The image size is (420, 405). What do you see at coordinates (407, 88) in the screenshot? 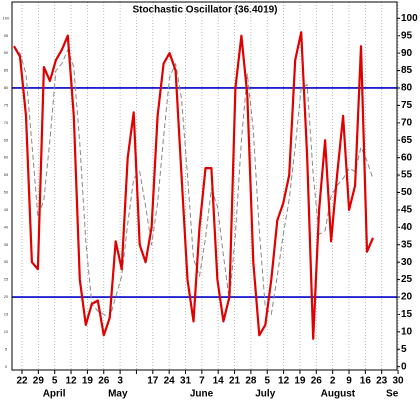
I see `y-tick-label: 80` at bounding box center [407, 88].